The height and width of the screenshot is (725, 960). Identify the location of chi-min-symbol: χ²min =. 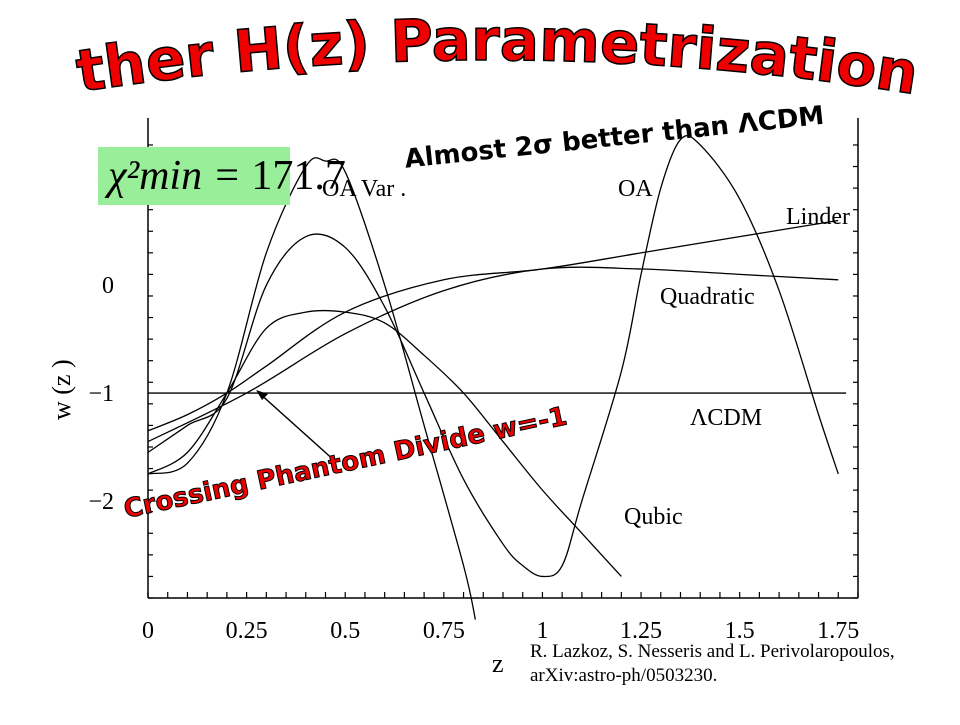
(174, 176).